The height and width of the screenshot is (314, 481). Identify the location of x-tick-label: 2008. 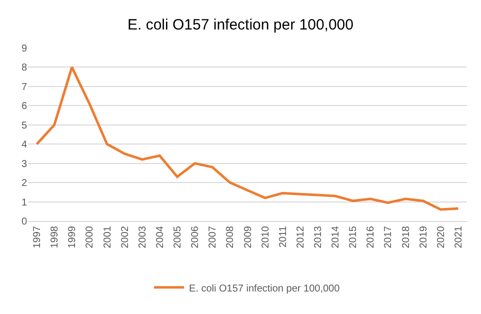
(230, 237).